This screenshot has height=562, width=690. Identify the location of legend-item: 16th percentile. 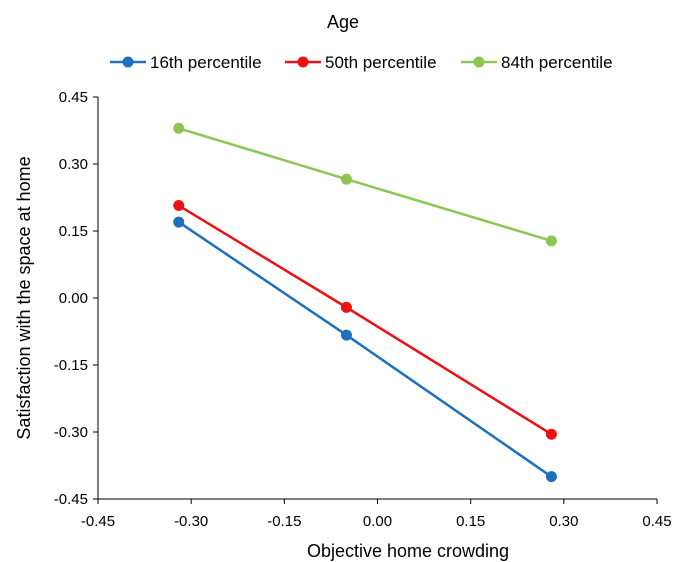
(186, 62).